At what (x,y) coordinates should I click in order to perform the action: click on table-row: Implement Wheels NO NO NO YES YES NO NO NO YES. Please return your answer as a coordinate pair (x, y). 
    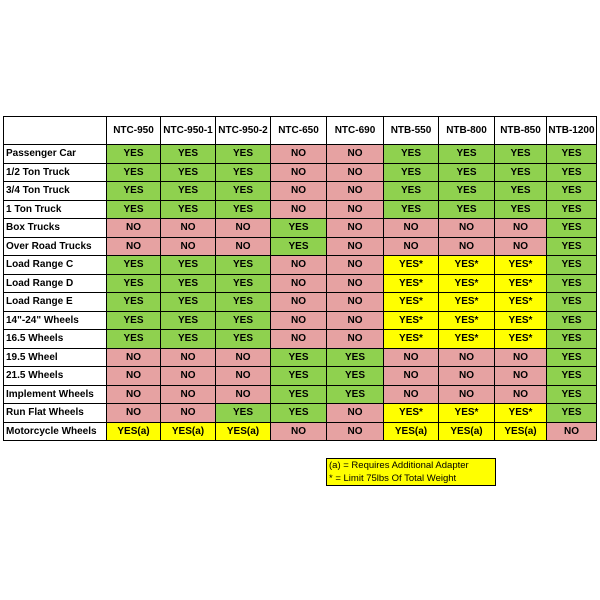
    Looking at the image, I should click on (300, 394).